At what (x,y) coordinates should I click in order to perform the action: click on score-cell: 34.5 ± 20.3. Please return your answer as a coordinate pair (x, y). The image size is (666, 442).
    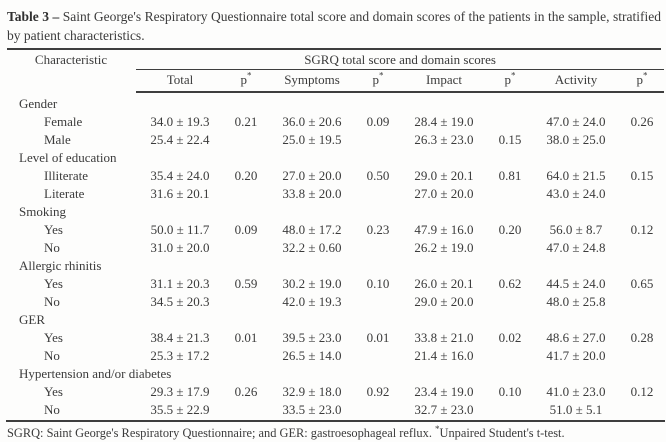
    Looking at the image, I should click on (180, 301).